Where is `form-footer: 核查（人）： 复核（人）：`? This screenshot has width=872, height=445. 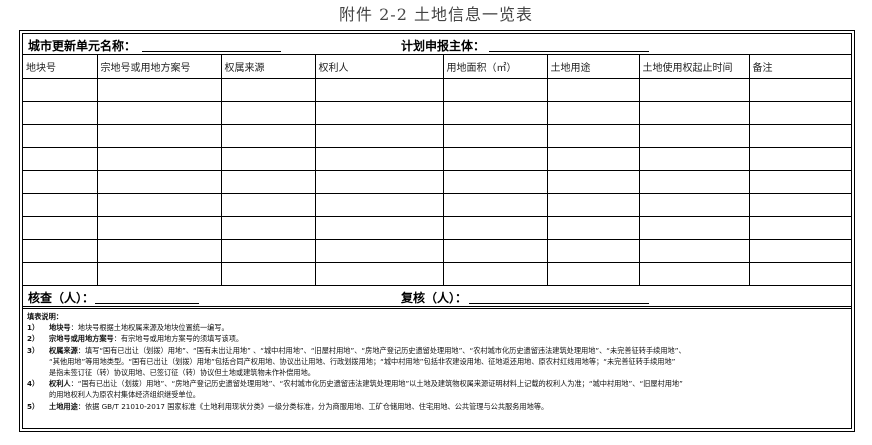 form-footer: 核查（人）： 复核（人）： is located at coordinates (437, 296).